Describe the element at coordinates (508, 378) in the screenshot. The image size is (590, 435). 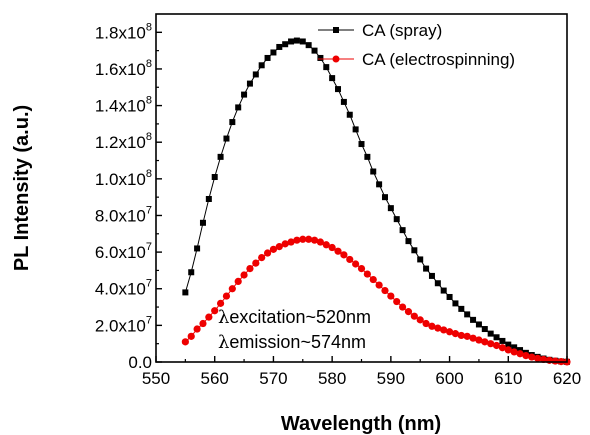
I see `x-tick-label: 610` at that location.